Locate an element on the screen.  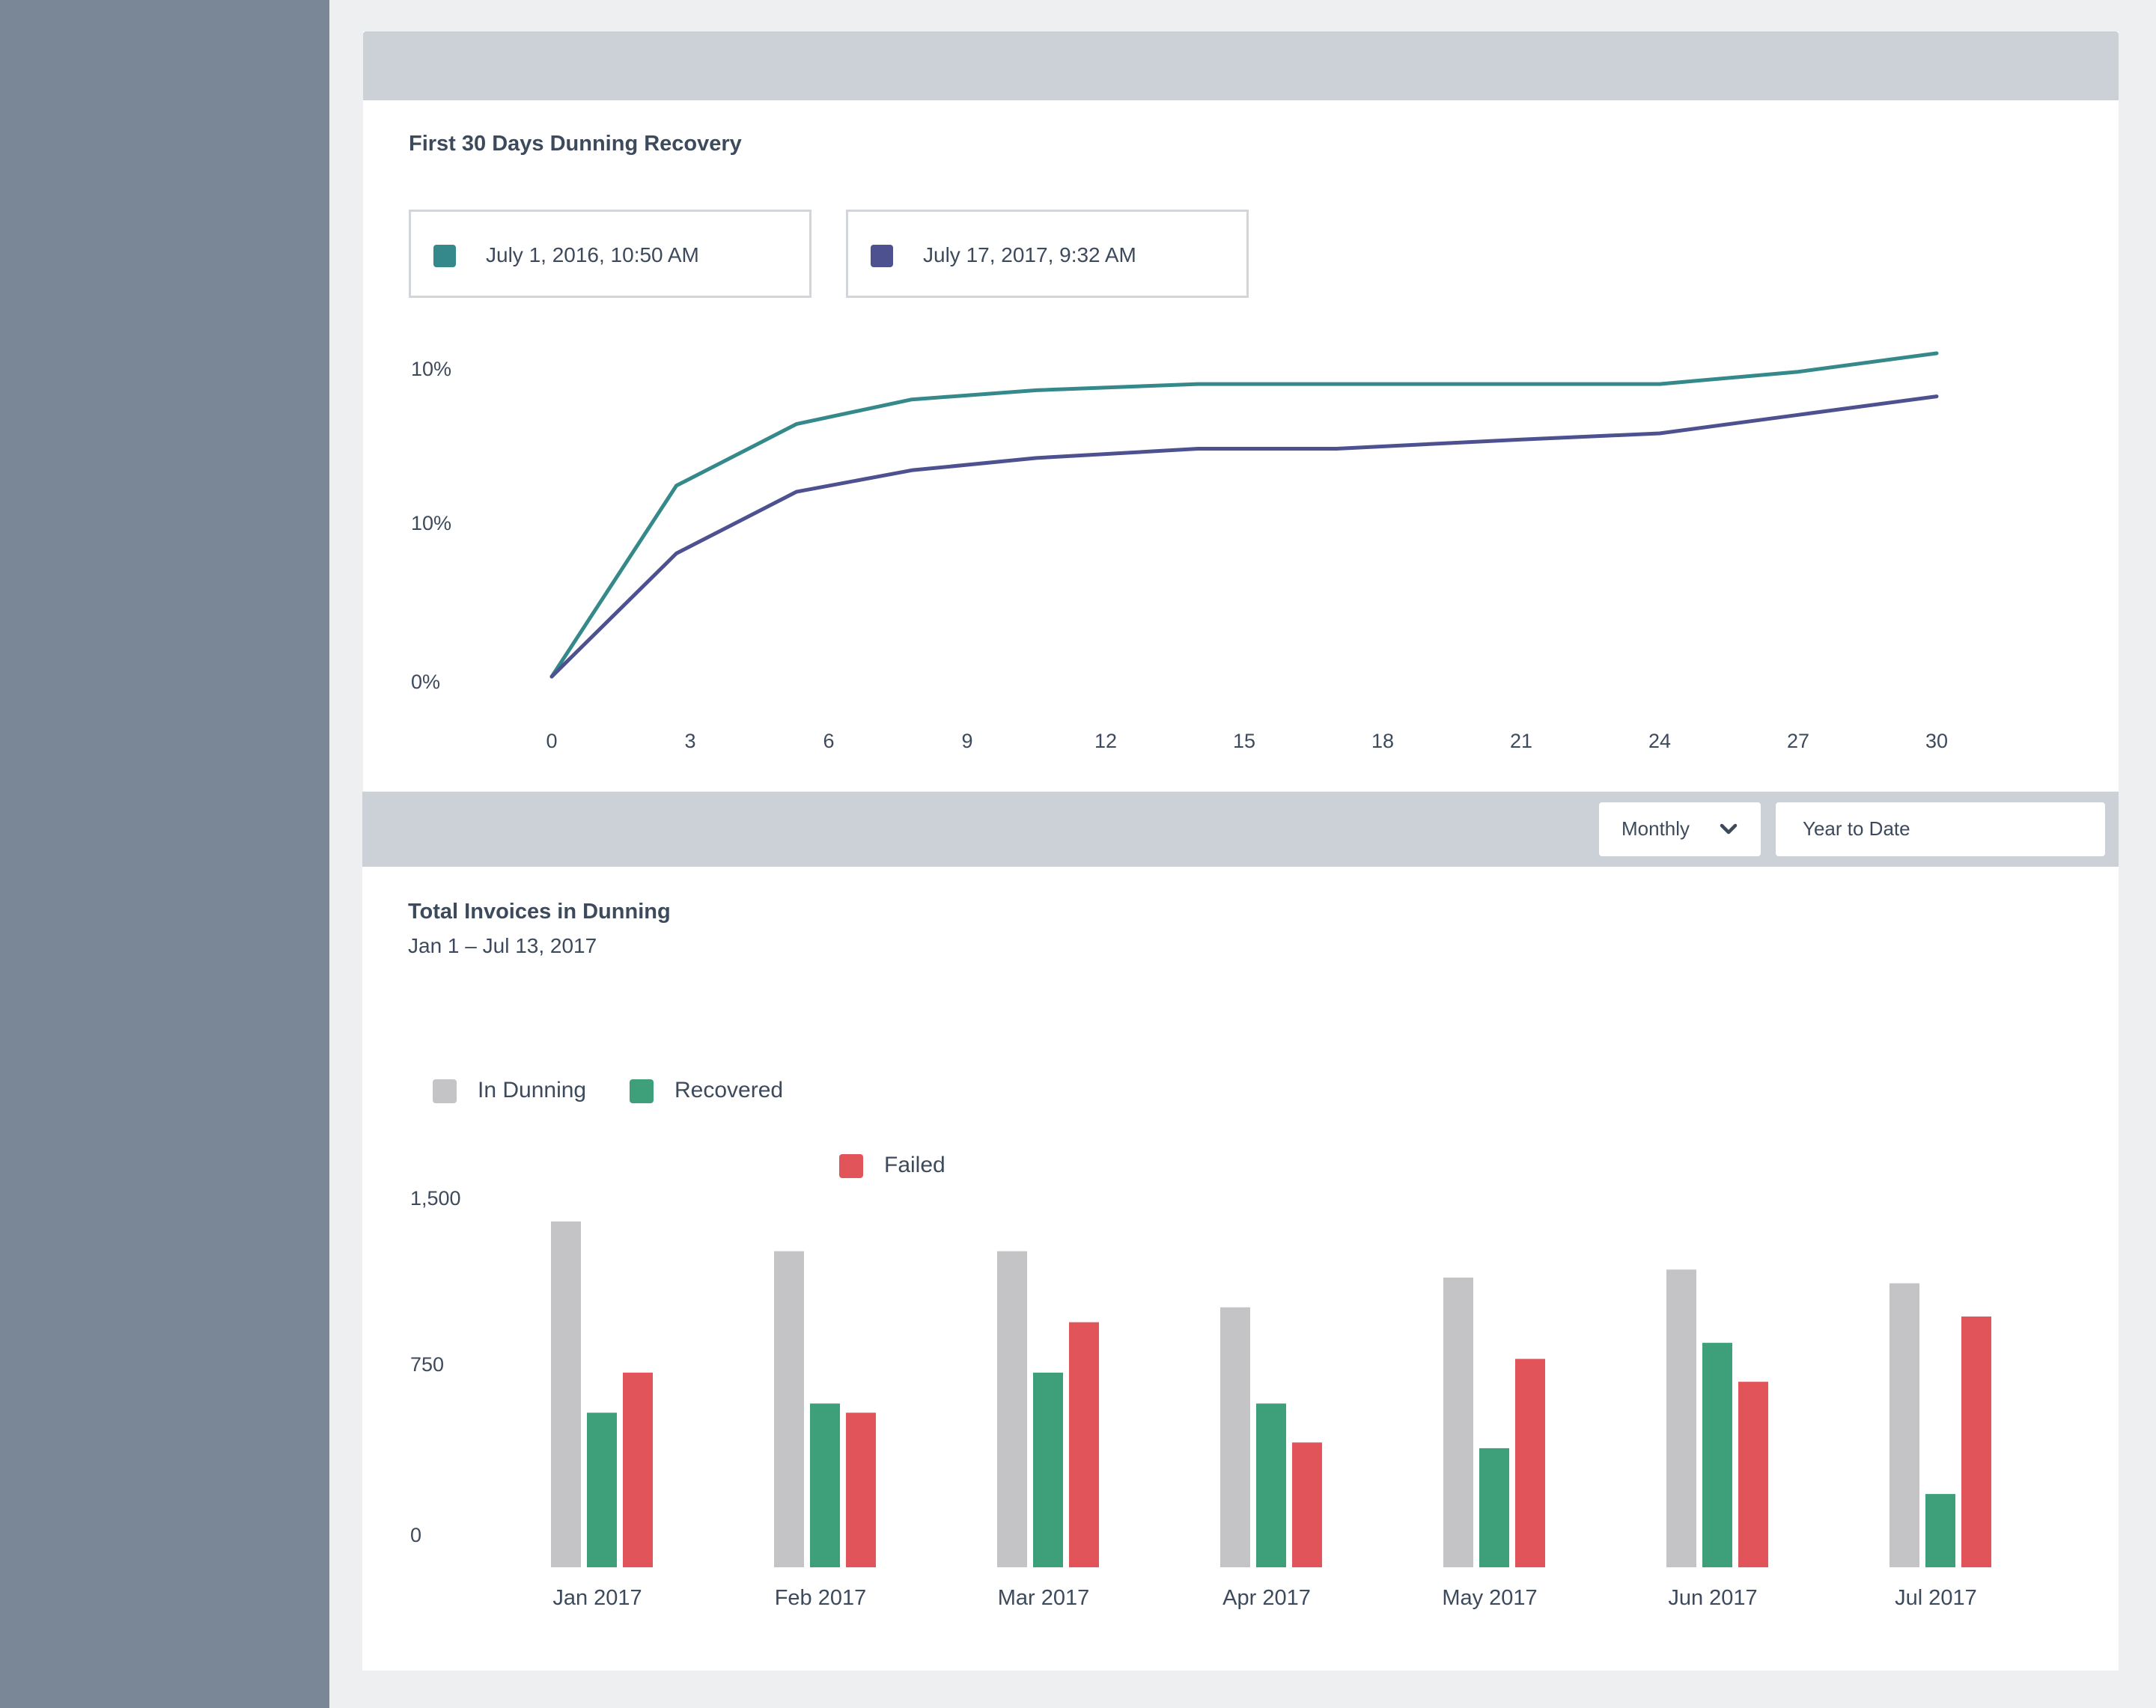
x-tick-label-feb-2017: Feb 2017 is located at coordinates (821, 1598).